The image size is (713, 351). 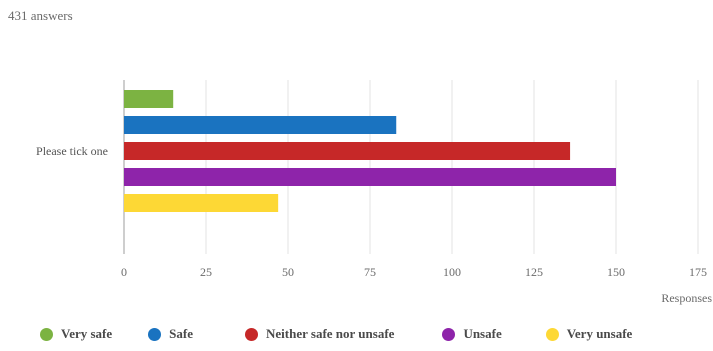 What do you see at coordinates (87, 333) in the screenshot?
I see `legend-label: Very safe` at bounding box center [87, 333].